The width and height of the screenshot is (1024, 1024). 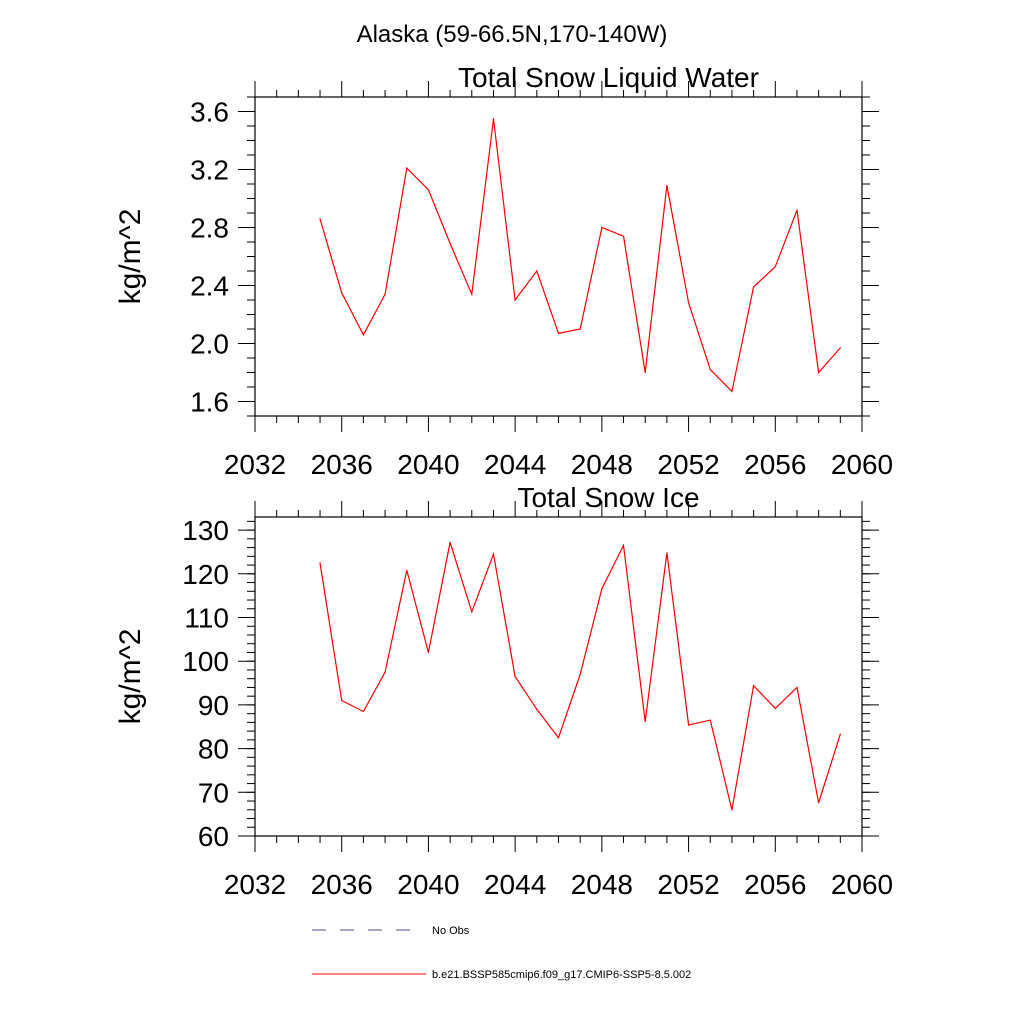 What do you see at coordinates (205, 574) in the screenshot?
I see `y-tick-label: 120` at bounding box center [205, 574].